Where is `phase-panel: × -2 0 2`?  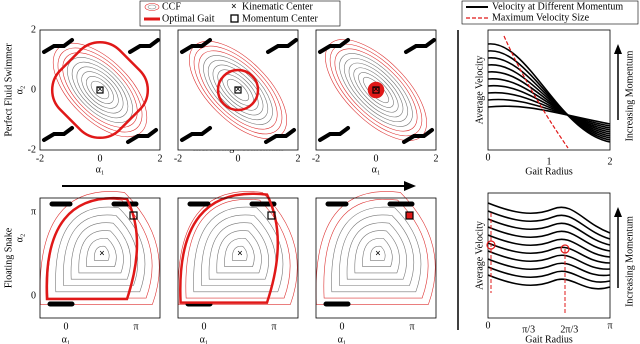
phase-panel: × -2 0 2 is located at coordinates (237, 96).